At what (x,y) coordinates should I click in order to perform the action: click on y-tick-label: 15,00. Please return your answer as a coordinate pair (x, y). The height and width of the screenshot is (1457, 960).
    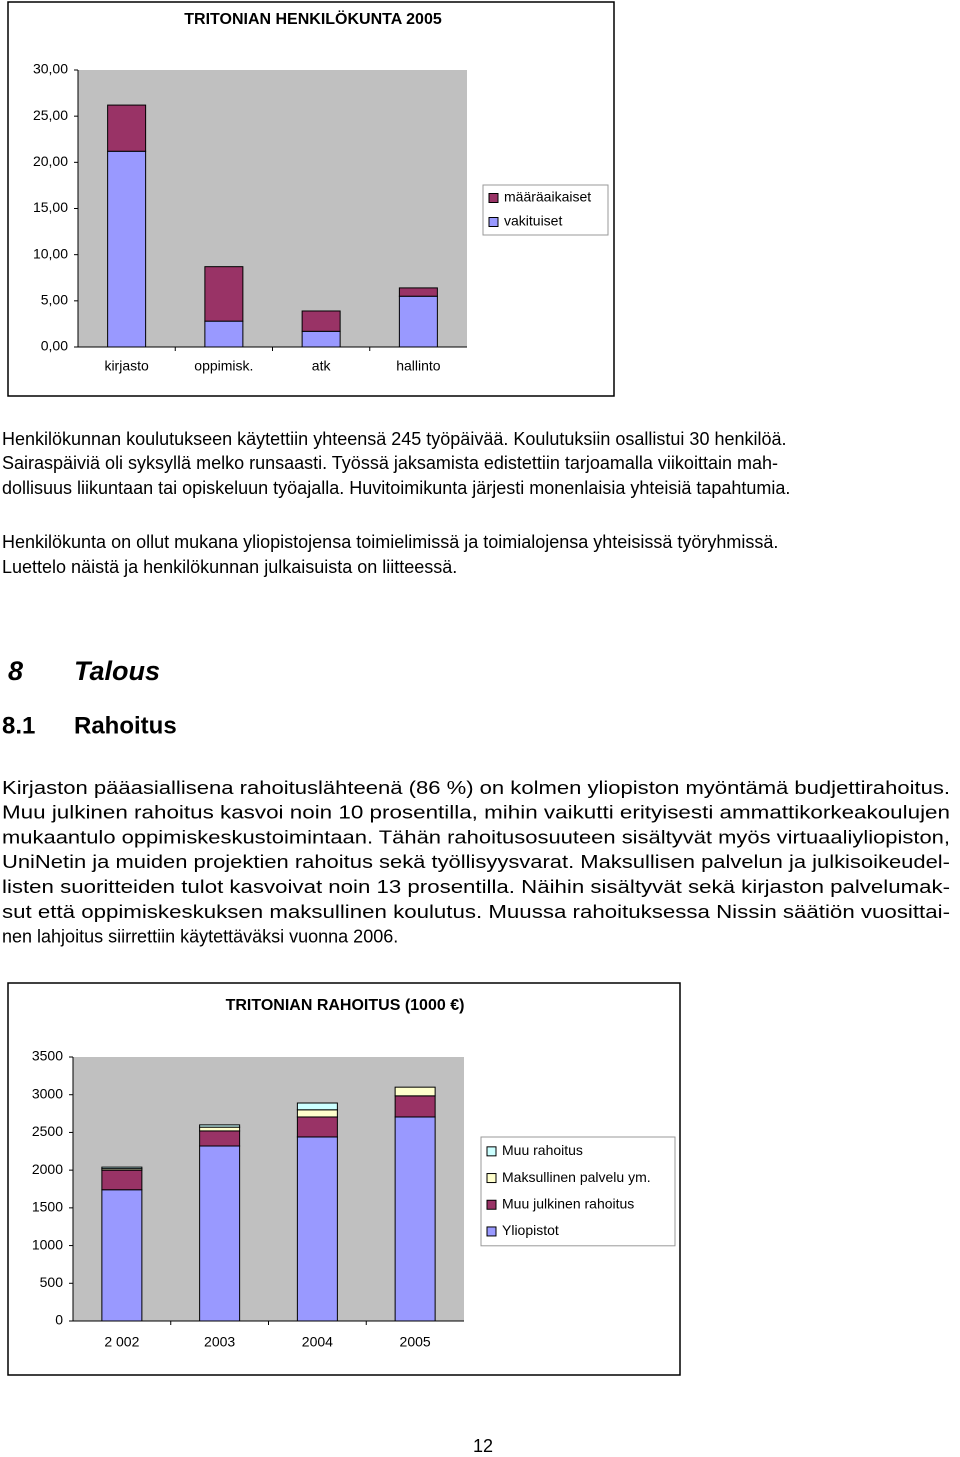
    Looking at the image, I should click on (50, 207).